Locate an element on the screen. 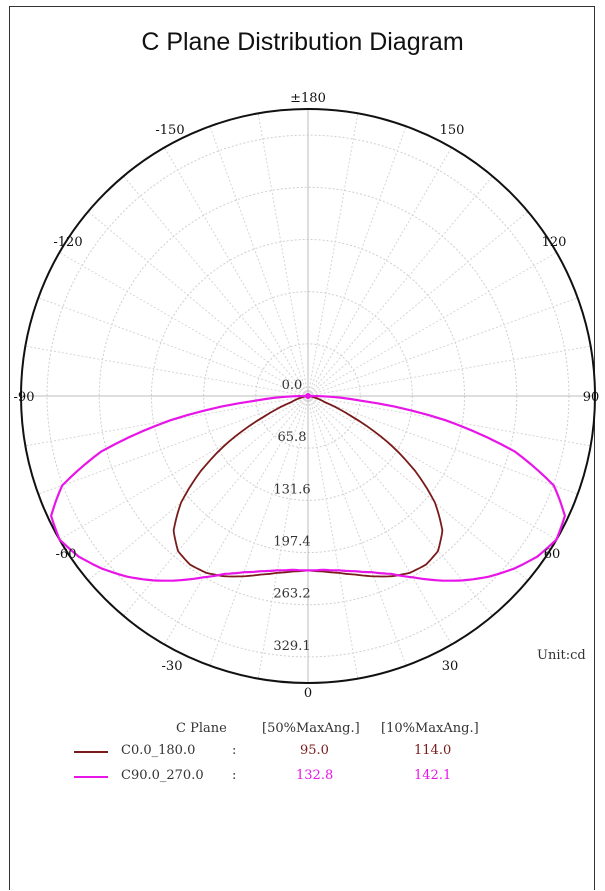  angle-tick-label: -30 is located at coordinates (172, 666).